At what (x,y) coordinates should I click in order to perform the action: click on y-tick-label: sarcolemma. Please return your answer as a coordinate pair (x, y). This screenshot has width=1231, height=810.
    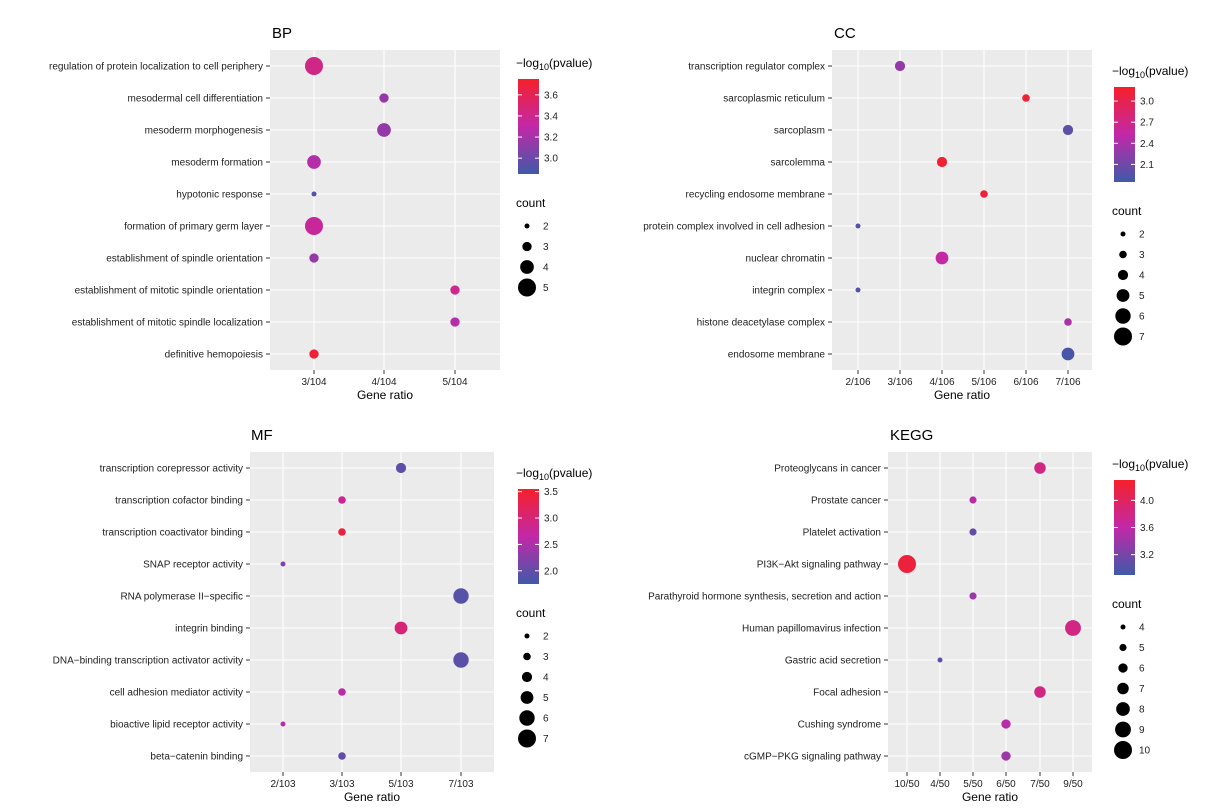
    Looking at the image, I should click on (798, 163).